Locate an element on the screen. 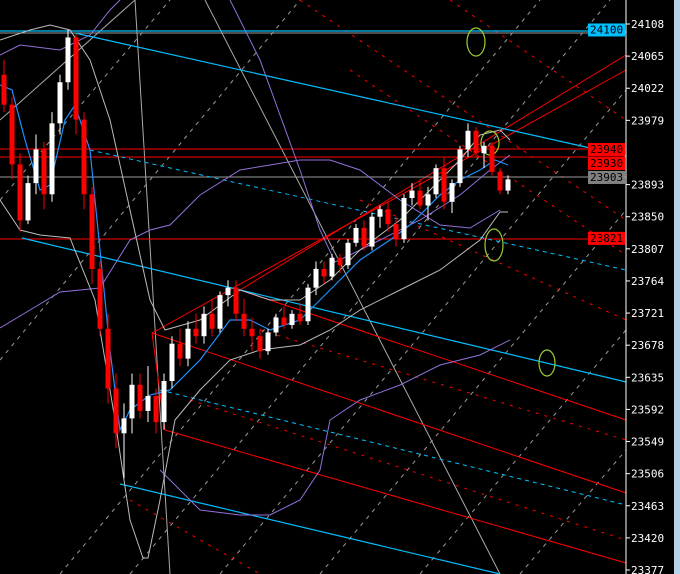  price-label-text: 23940 is located at coordinates (606, 149).